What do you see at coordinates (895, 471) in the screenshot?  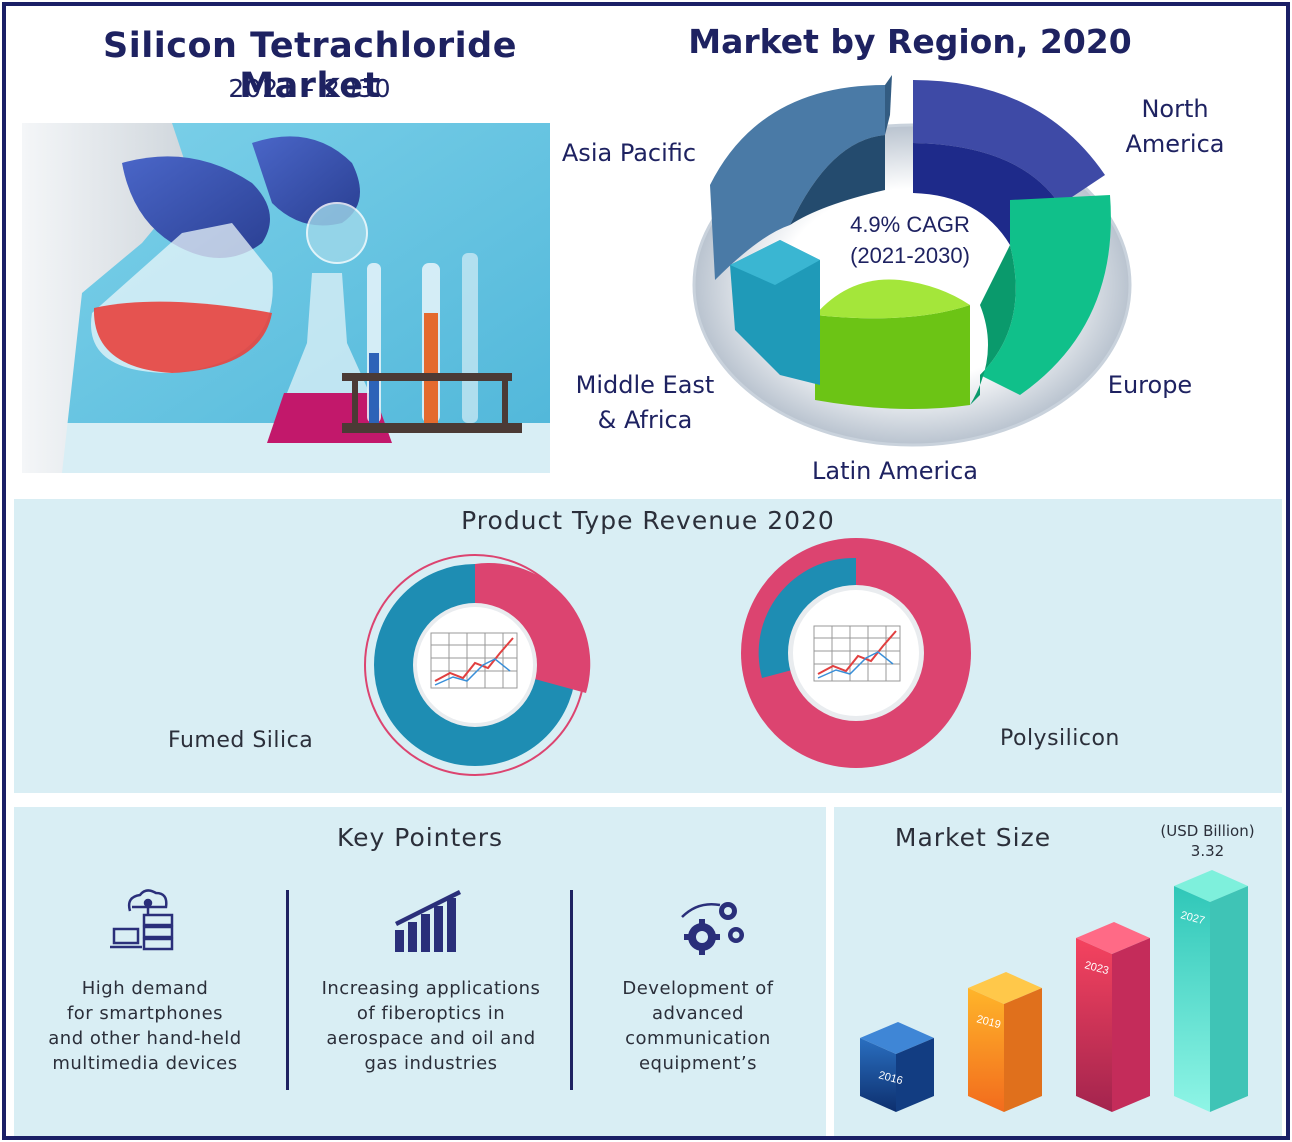 I see `label-latin-america: Latin America` at bounding box center [895, 471].